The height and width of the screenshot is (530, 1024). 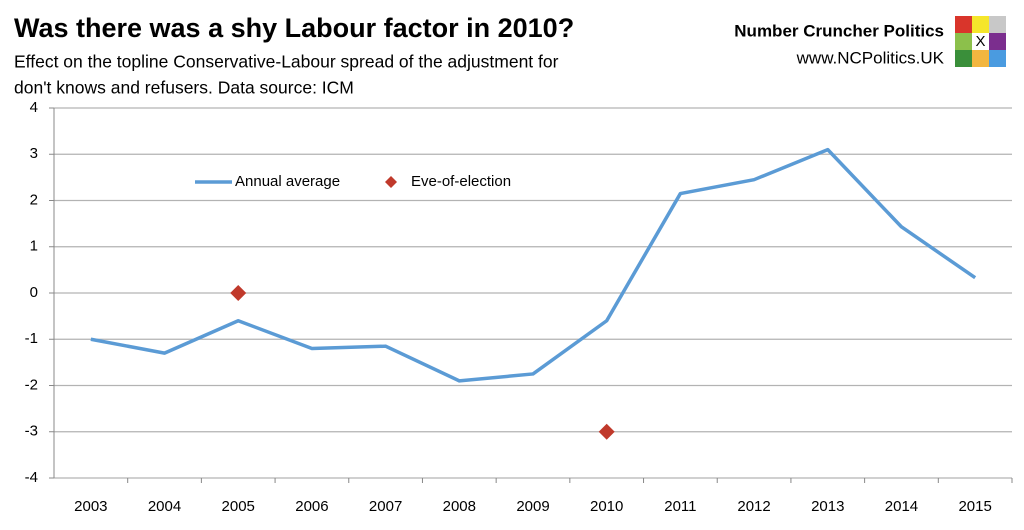 I want to click on x-tick-label: 2010, so click(x=606, y=506).